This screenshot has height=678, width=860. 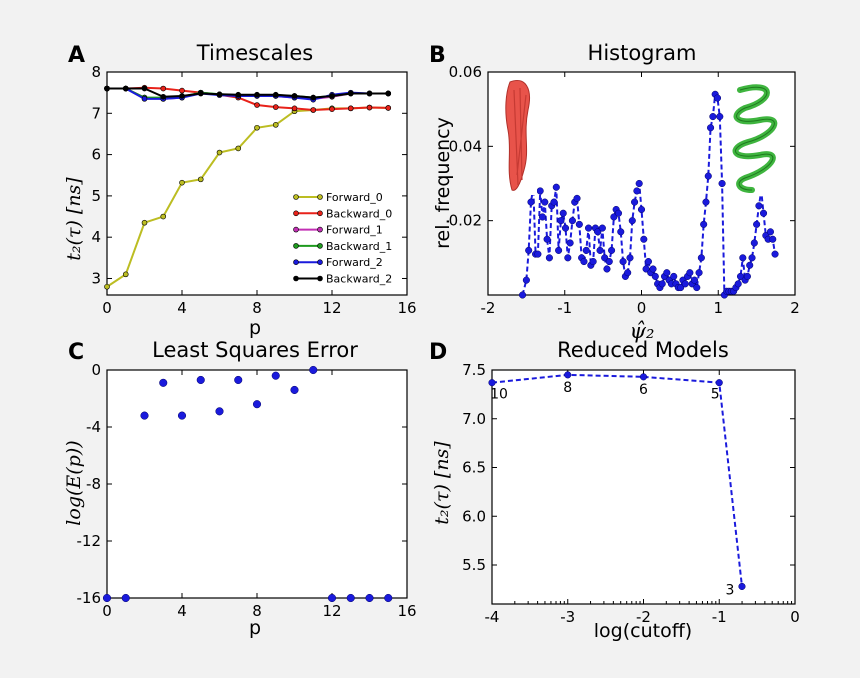 What do you see at coordinates (643, 631) in the screenshot?
I see `panel-d-xlabel: log(cutoff)` at bounding box center [643, 631].